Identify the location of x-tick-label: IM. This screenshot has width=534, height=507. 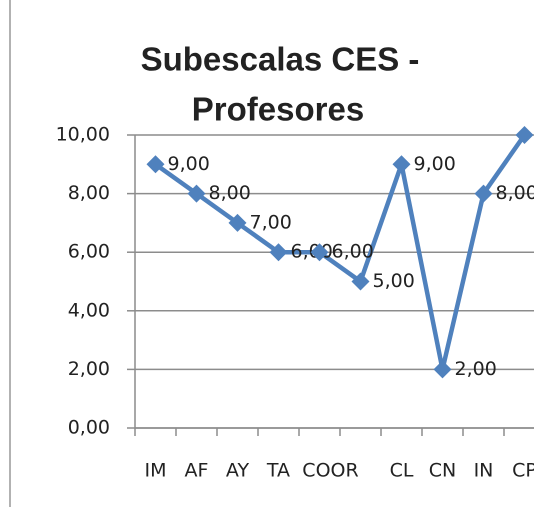
(156, 471).